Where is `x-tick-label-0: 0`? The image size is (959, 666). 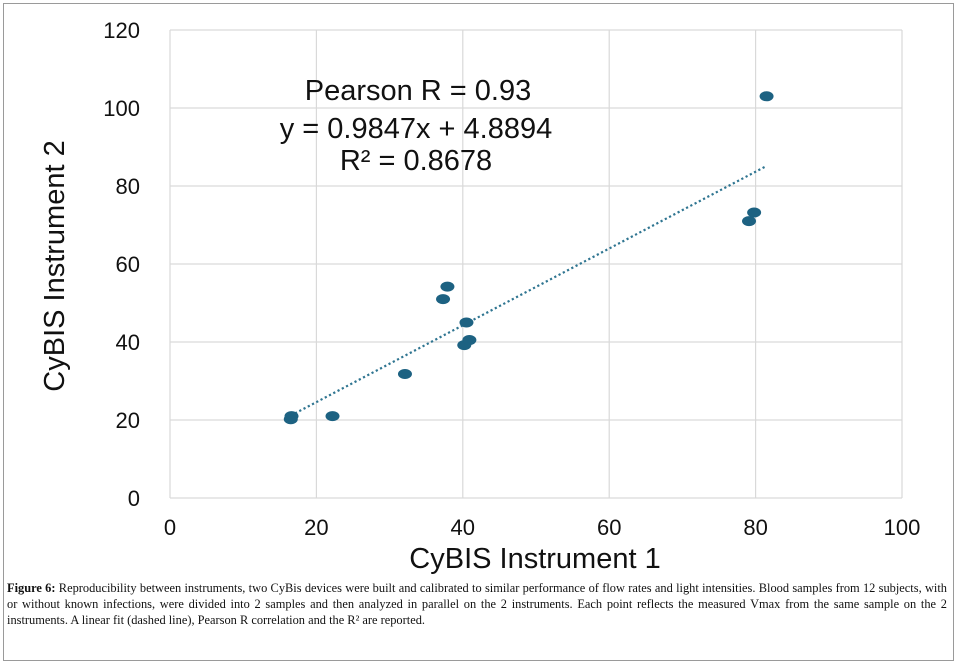
x-tick-label-0: 0 is located at coordinates (170, 527).